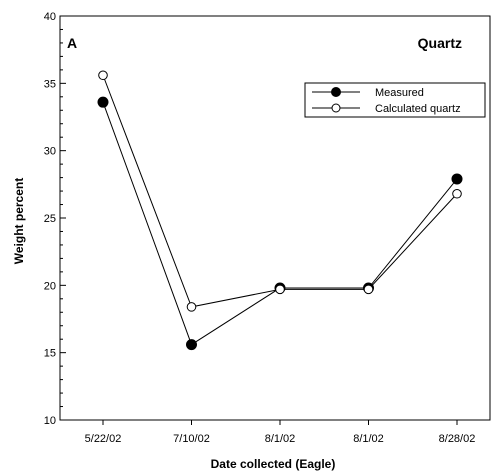 Image resolution: width=495 pixels, height=472 pixels. What do you see at coordinates (103, 439) in the screenshot?
I see `x-tick-label: 5/22/02` at bounding box center [103, 439].